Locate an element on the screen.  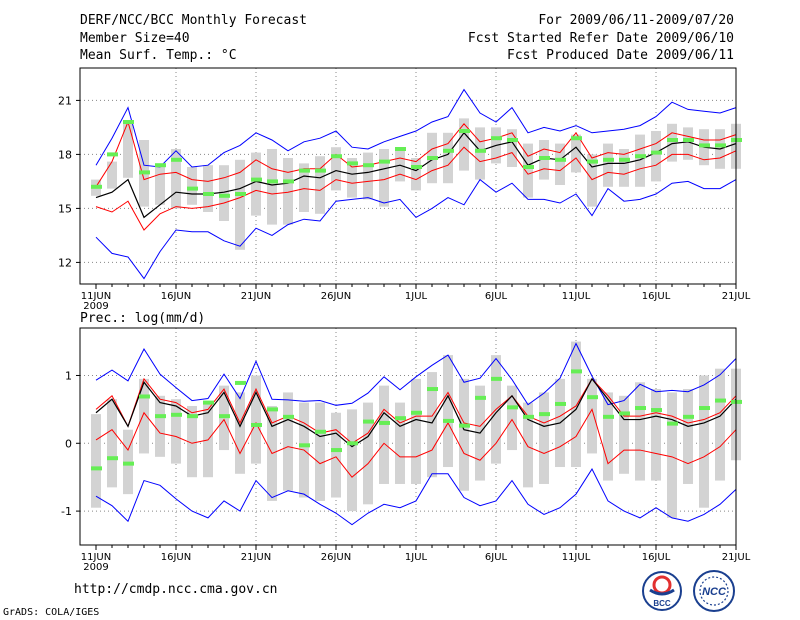
forecast-period-label: For 2009/06/11-2009/07/20 is located at coordinates (636, 20).